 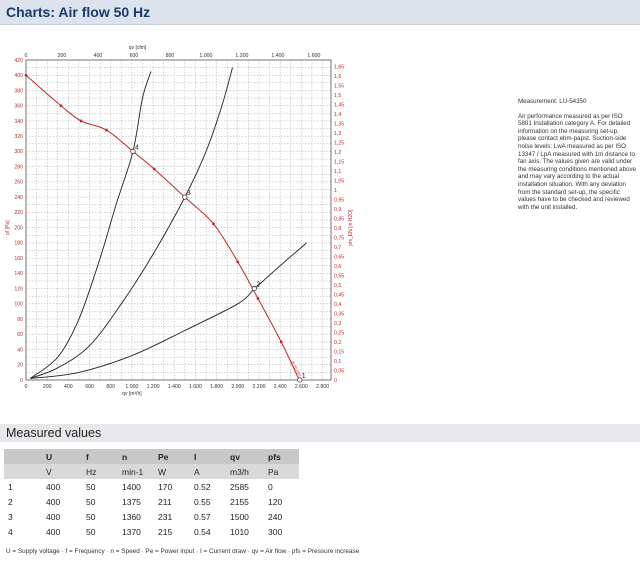 What do you see at coordinates (339, 68) in the screenshot?
I see `right-tick-label: 1,65` at bounding box center [339, 68].